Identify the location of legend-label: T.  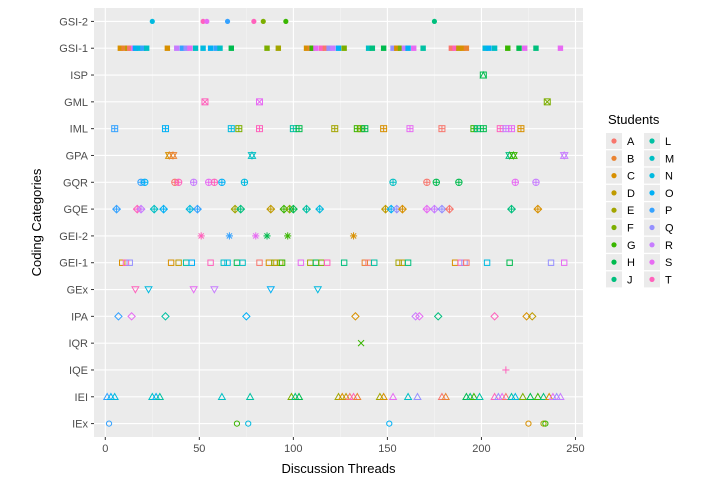
(668, 280).